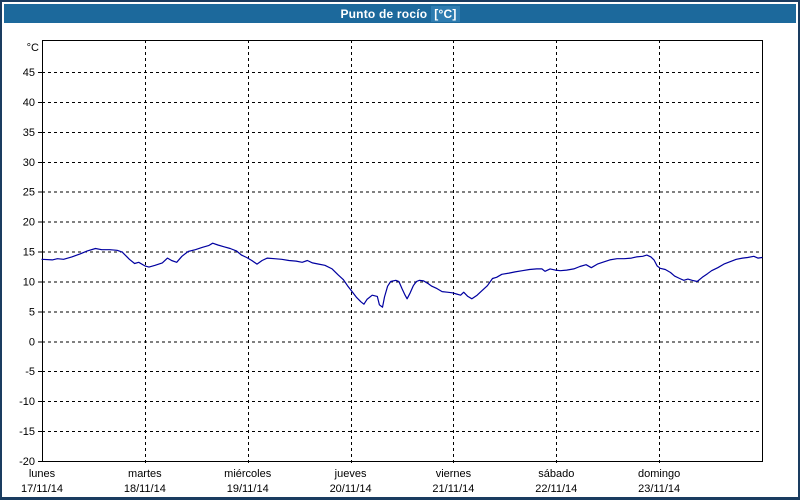 The width and height of the screenshot is (800, 502). I want to click on y-axis-label: 45, so click(29, 73).